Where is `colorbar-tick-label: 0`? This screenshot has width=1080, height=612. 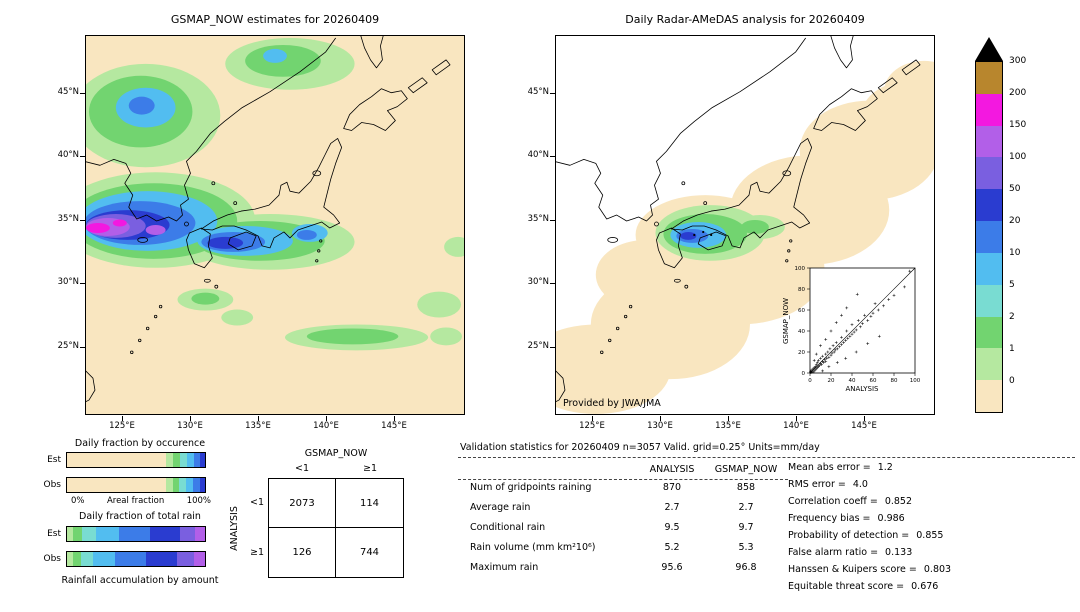
colorbar-tick-label: 0 is located at coordinates (1012, 381).